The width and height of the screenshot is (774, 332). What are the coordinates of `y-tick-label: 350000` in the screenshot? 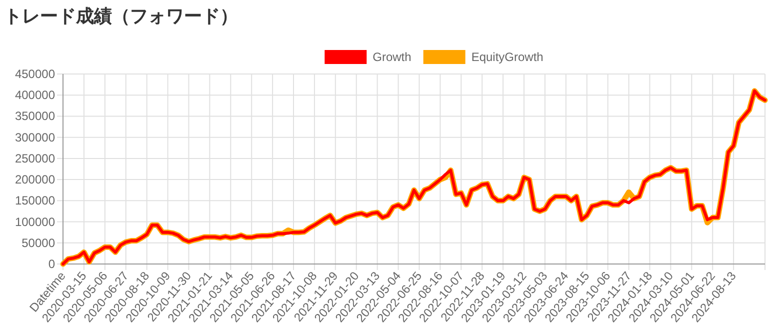 It's located at (35, 116).